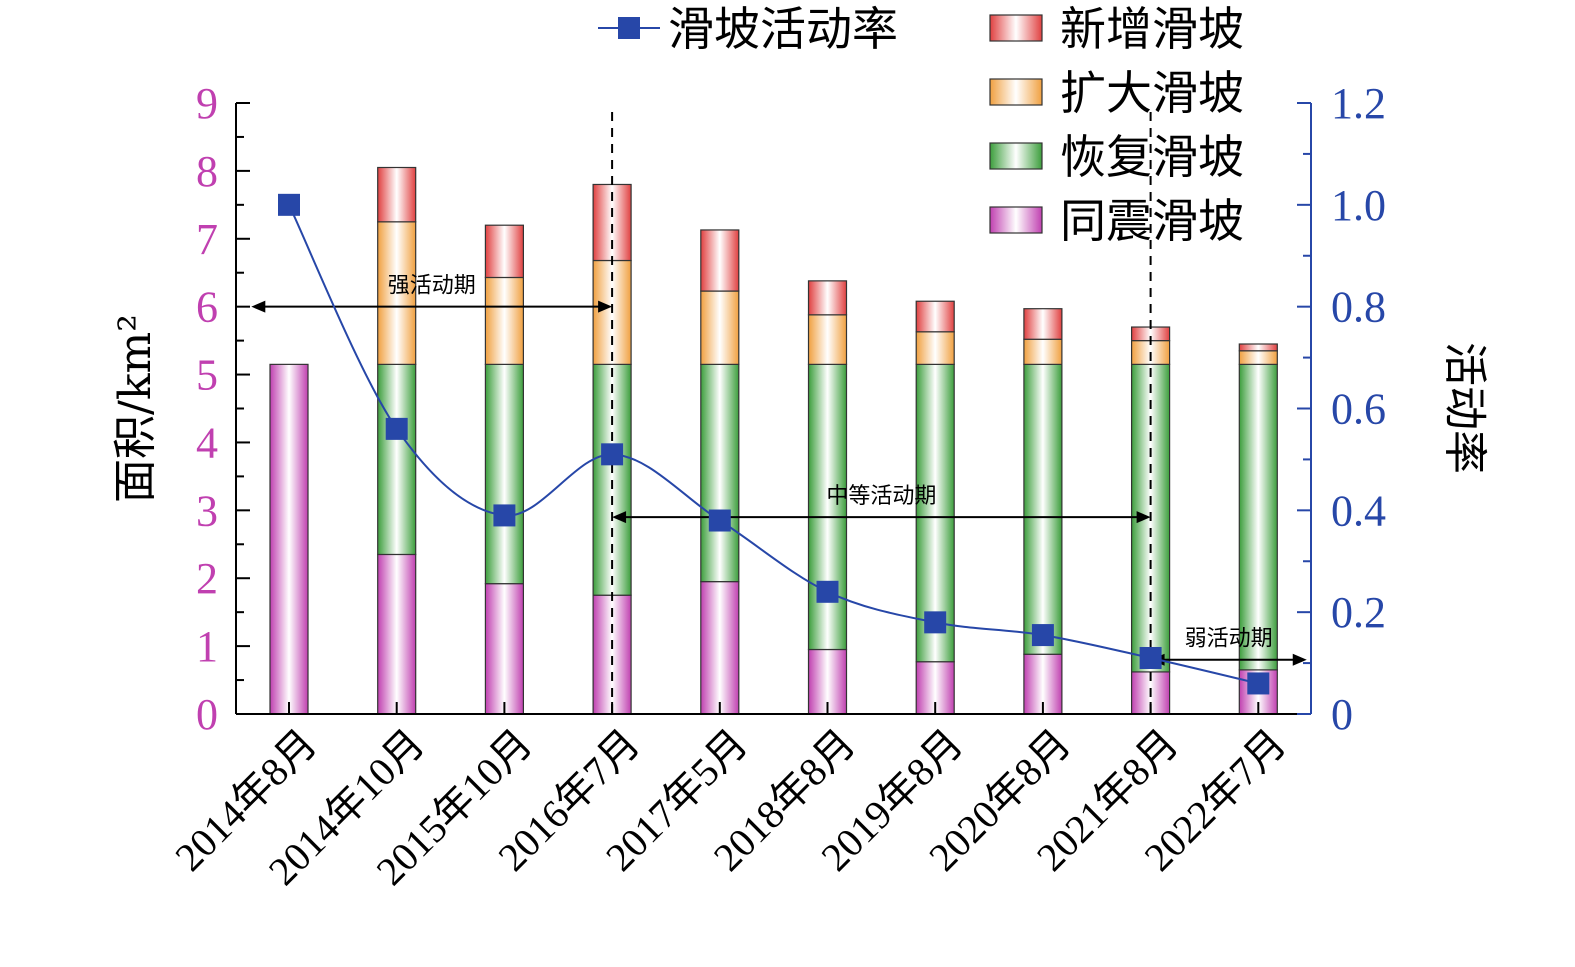 This screenshot has height=967, width=1575. Describe the element at coordinates (432, 286) in the screenshot. I see `period-label: 强活动期` at that location.